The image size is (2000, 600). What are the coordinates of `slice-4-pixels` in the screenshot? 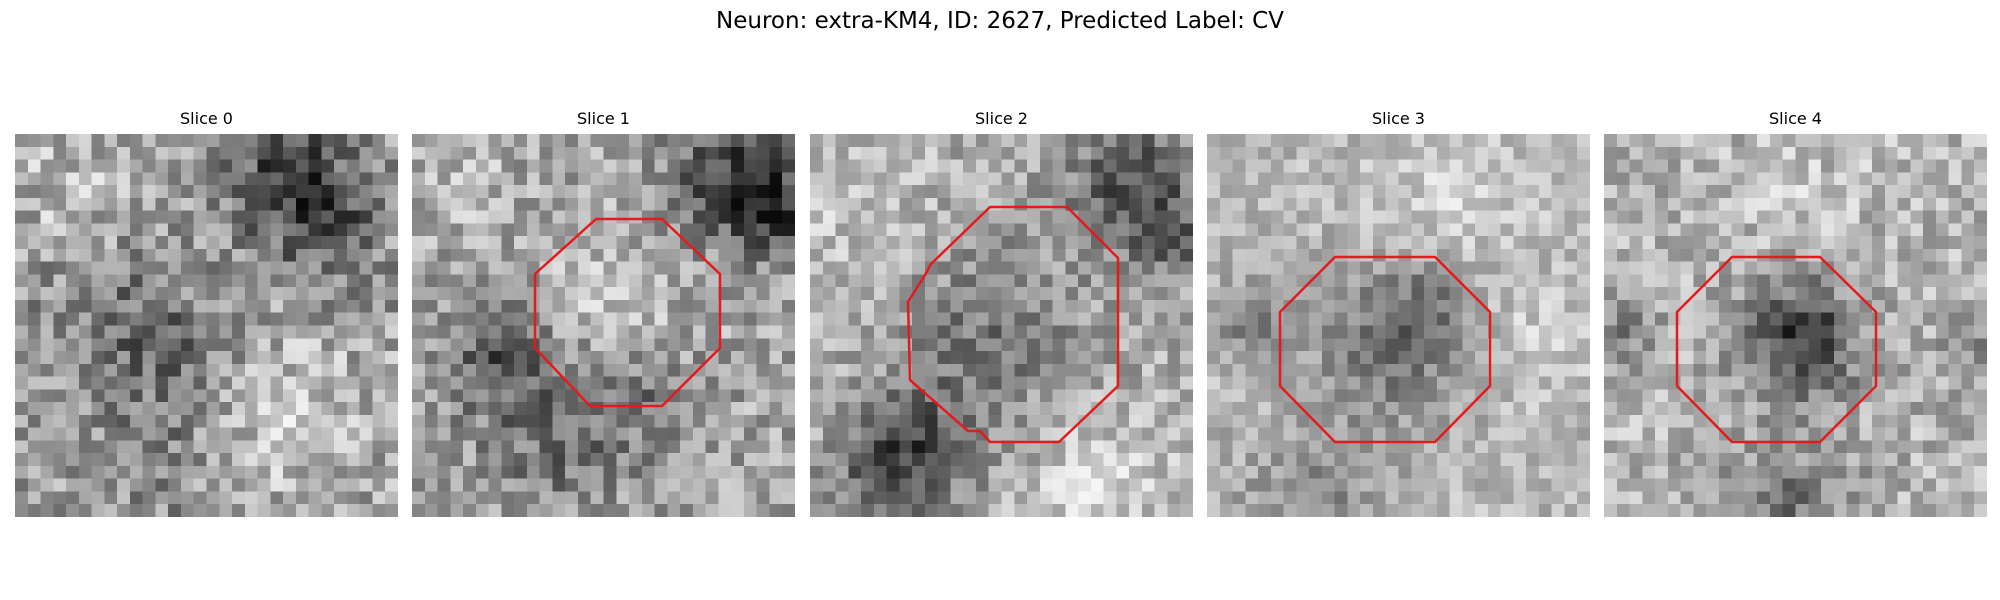 It's located at (1795, 325).